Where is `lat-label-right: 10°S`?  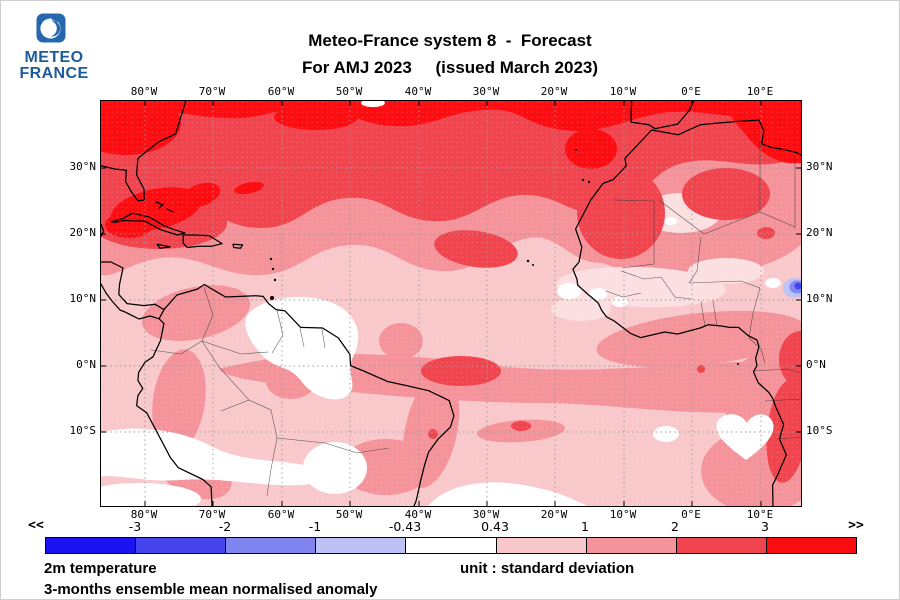 lat-label-right: 10°S is located at coordinates (819, 430).